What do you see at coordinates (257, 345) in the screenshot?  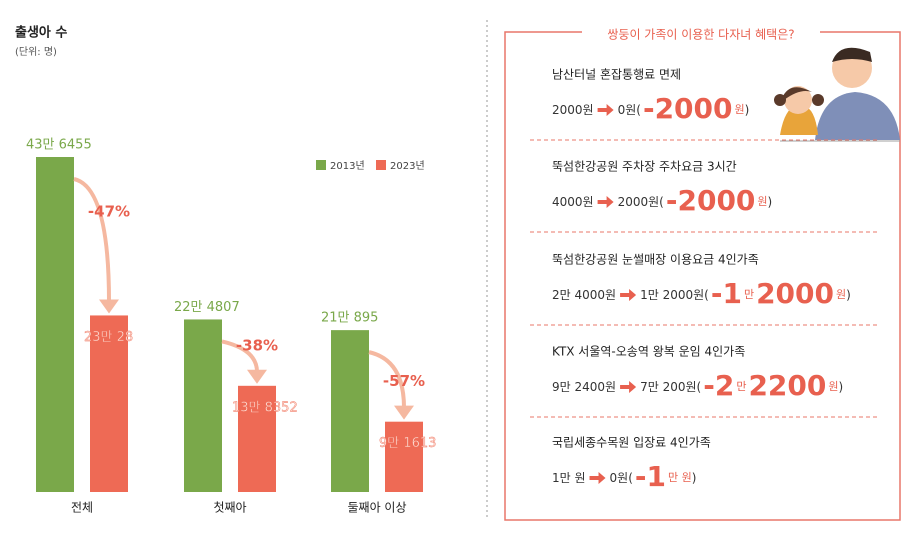 I see `annotation: -38%` at bounding box center [257, 345].